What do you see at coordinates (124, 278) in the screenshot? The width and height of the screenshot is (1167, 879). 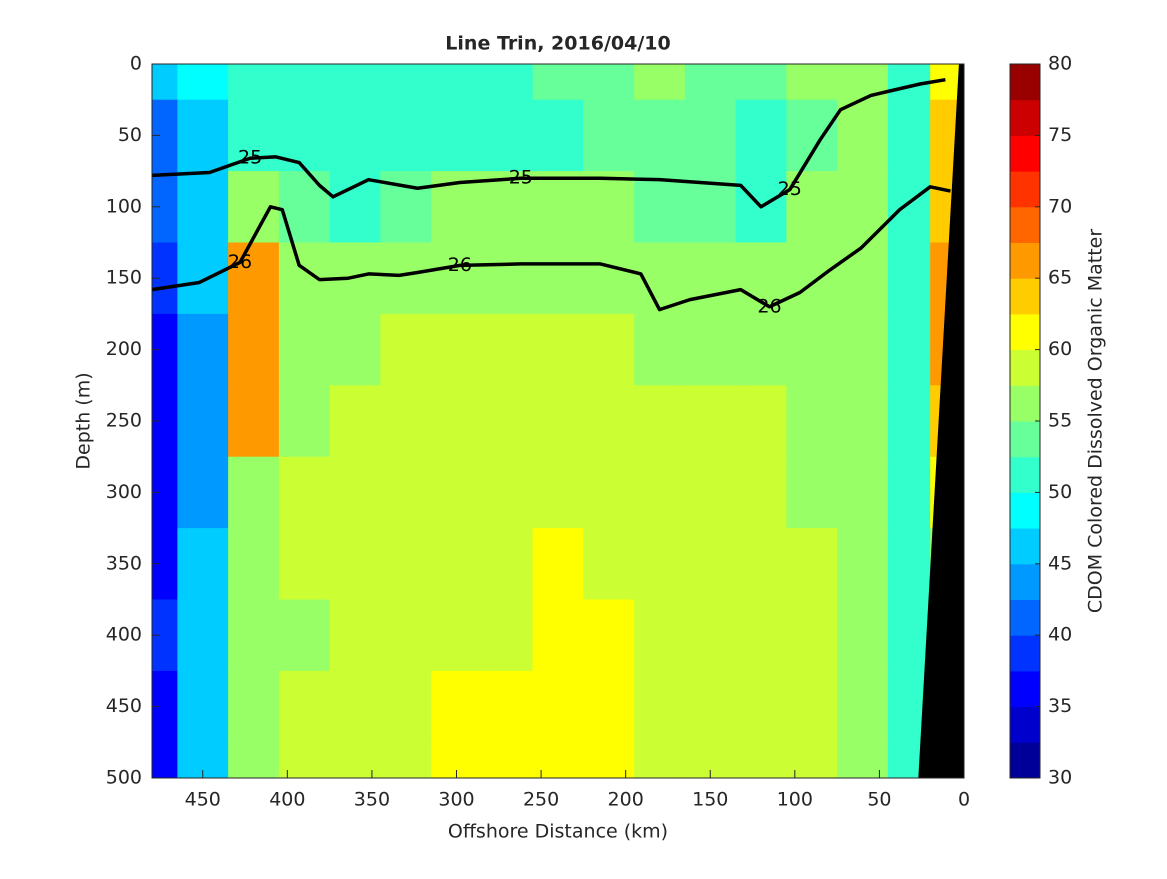 I see `y-tick-label: 150` at bounding box center [124, 278].